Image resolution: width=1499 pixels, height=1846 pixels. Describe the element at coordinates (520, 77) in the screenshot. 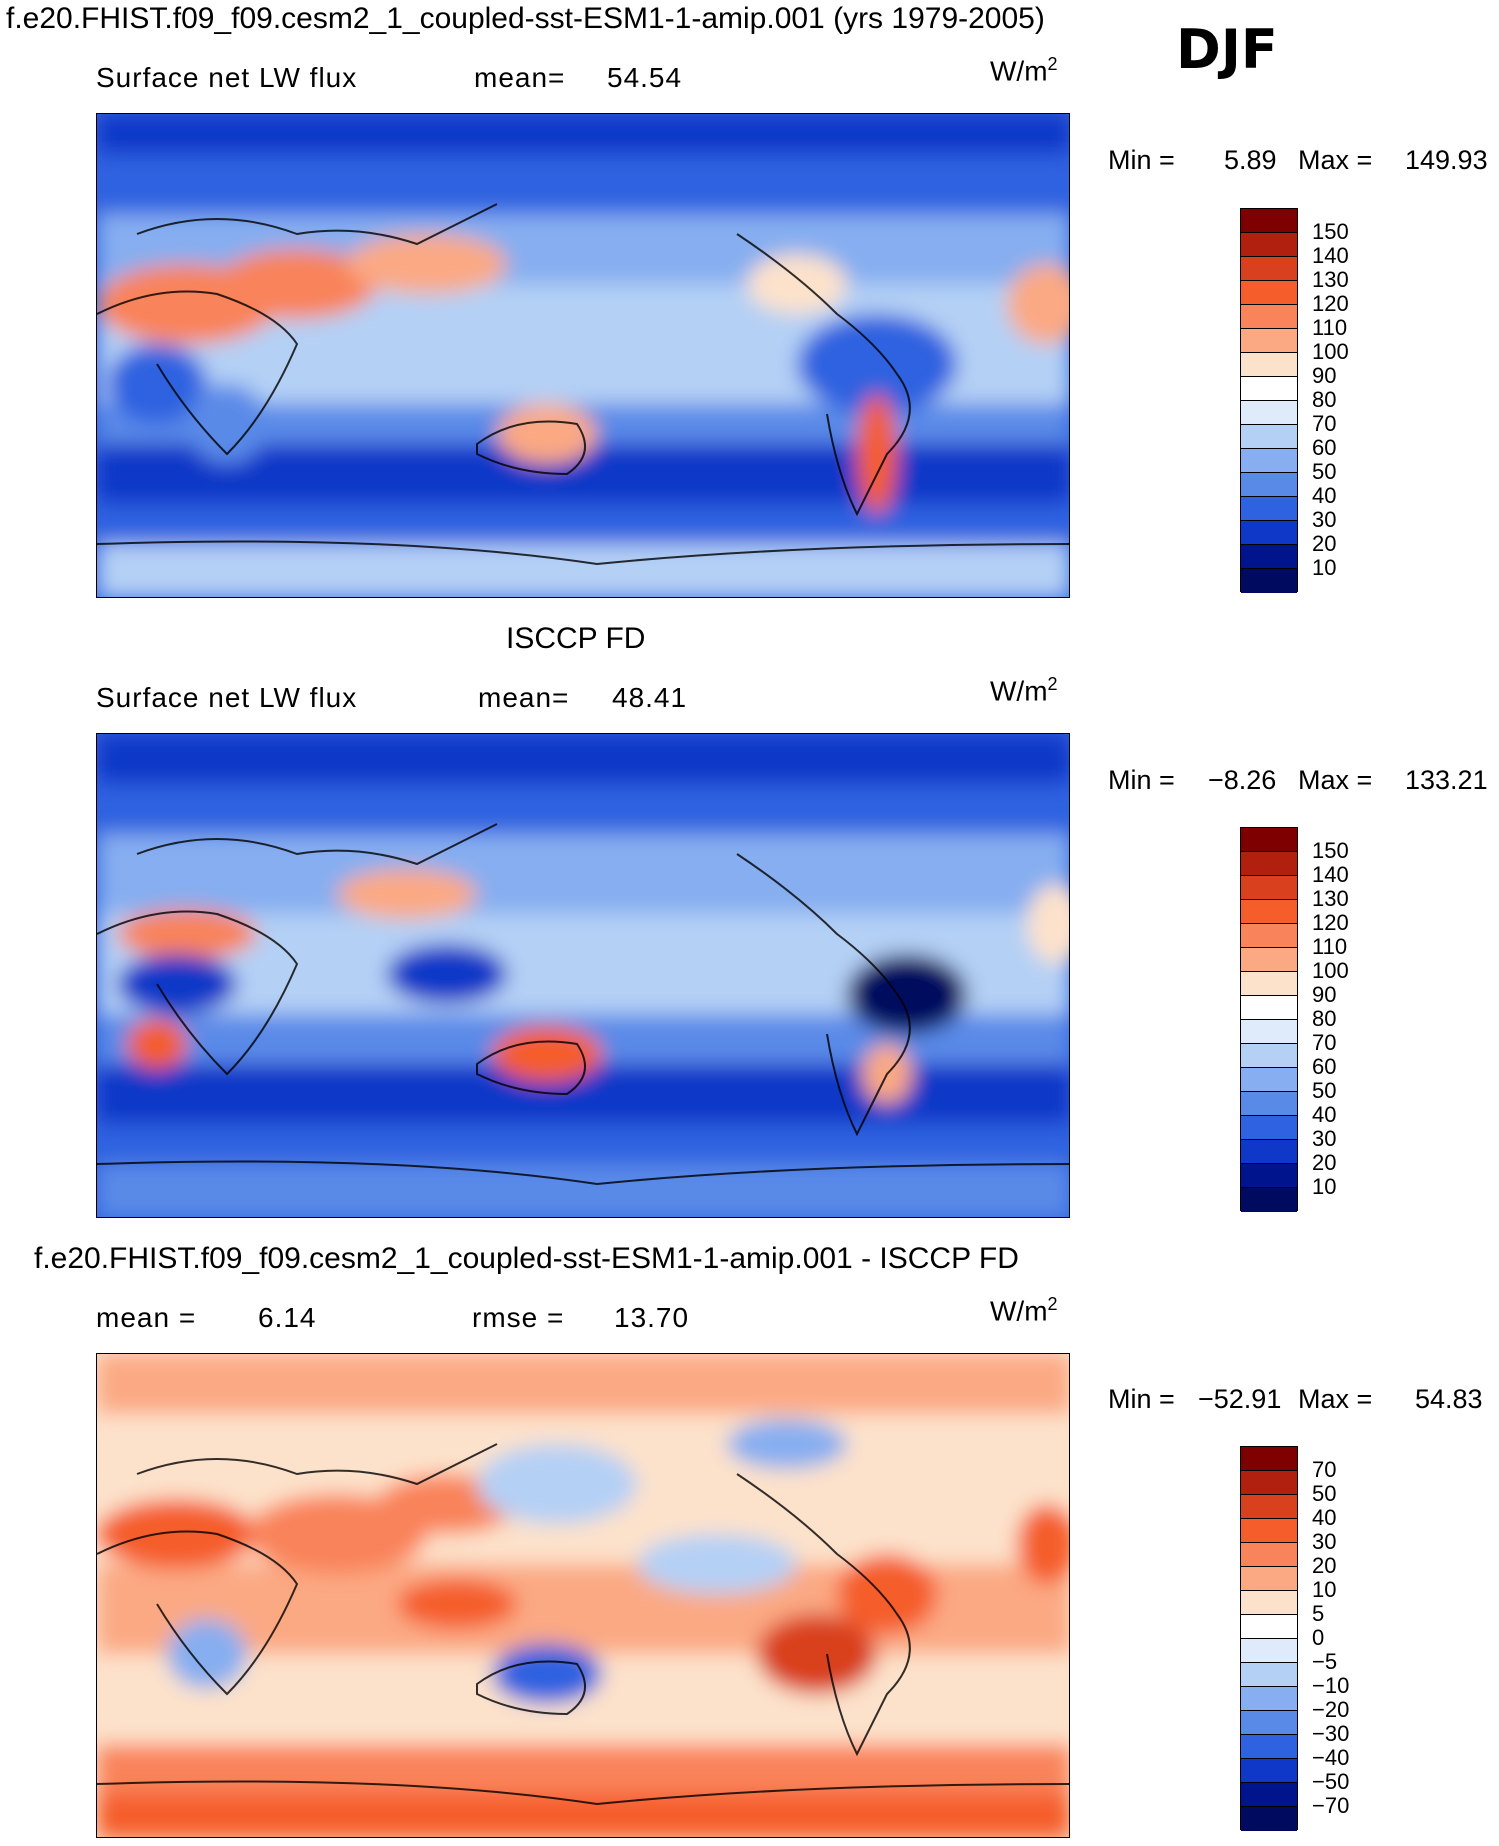

I see `mean-label: mean=` at that location.